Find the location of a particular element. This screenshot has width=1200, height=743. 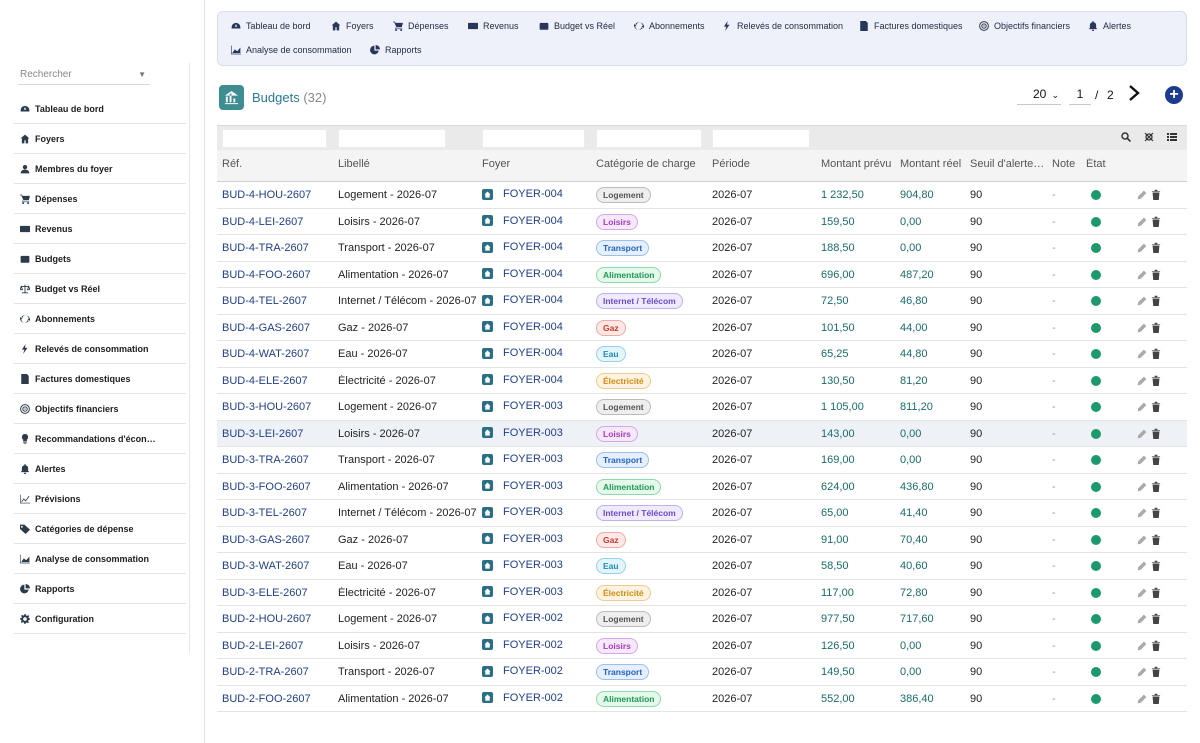

clear-filter-icon is located at coordinates (1149, 137).